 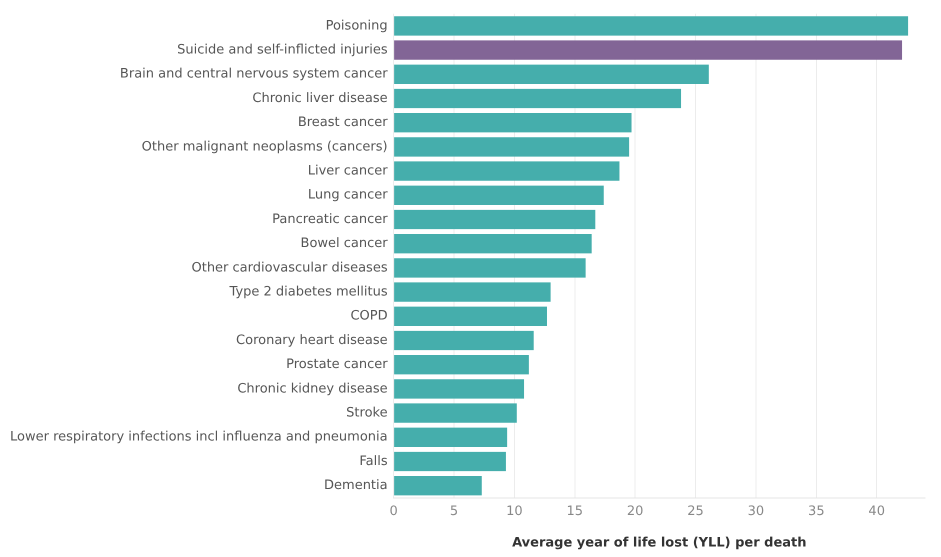 What do you see at coordinates (695, 511) in the screenshot?
I see `x-tick-label: 25` at bounding box center [695, 511].